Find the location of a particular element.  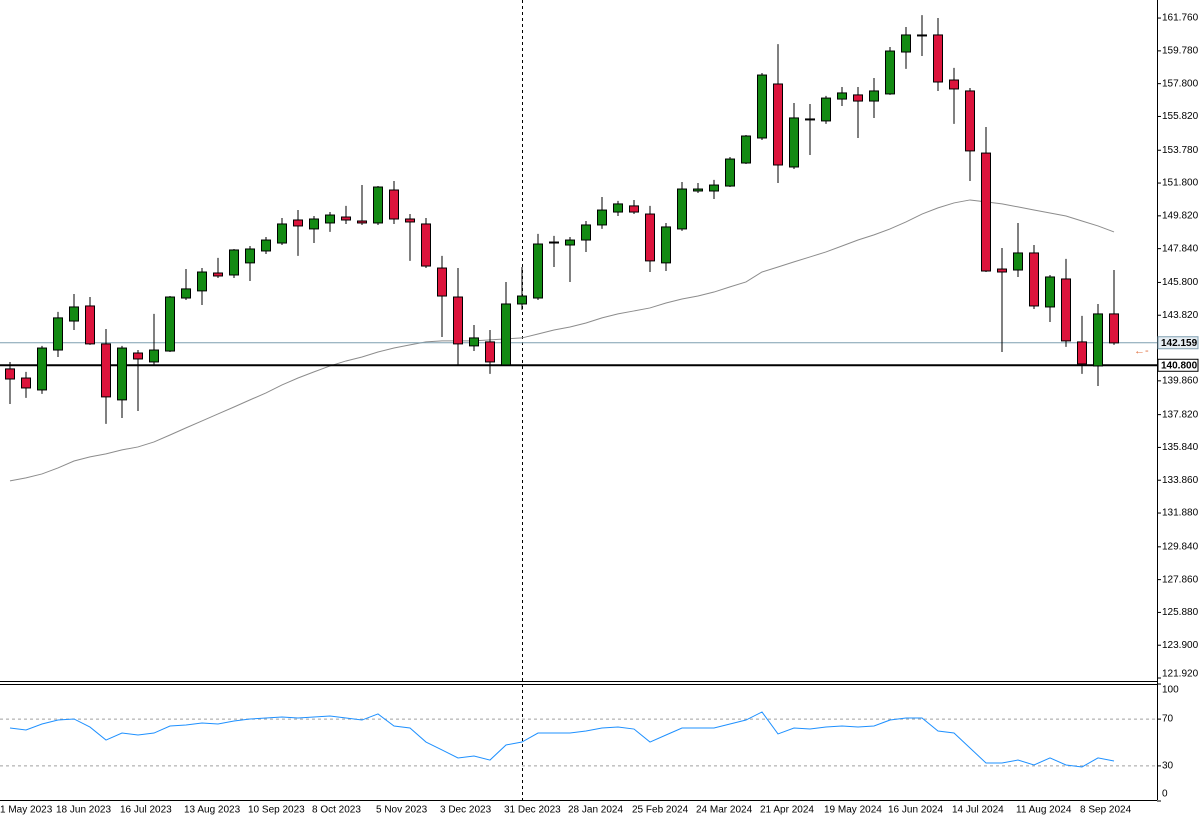

x-tick-label: 11 Aug 2024 is located at coordinates (1044, 810).